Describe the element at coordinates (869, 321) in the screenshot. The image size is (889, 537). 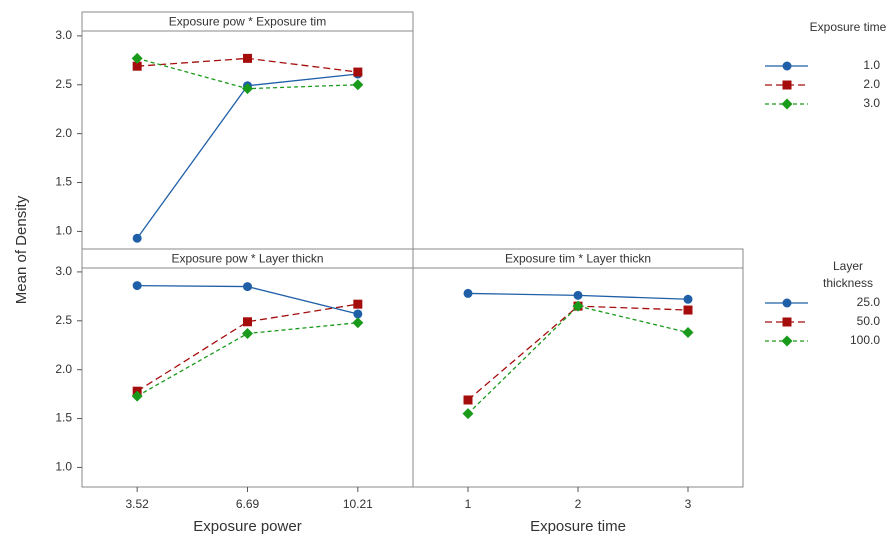
I see `legend-label: 50.0` at that location.